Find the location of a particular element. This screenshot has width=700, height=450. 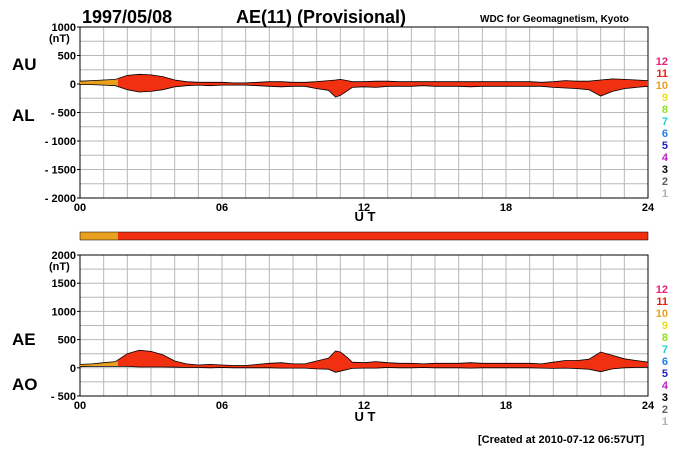

date-label: 1997/05/08 is located at coordinates (127, 17).